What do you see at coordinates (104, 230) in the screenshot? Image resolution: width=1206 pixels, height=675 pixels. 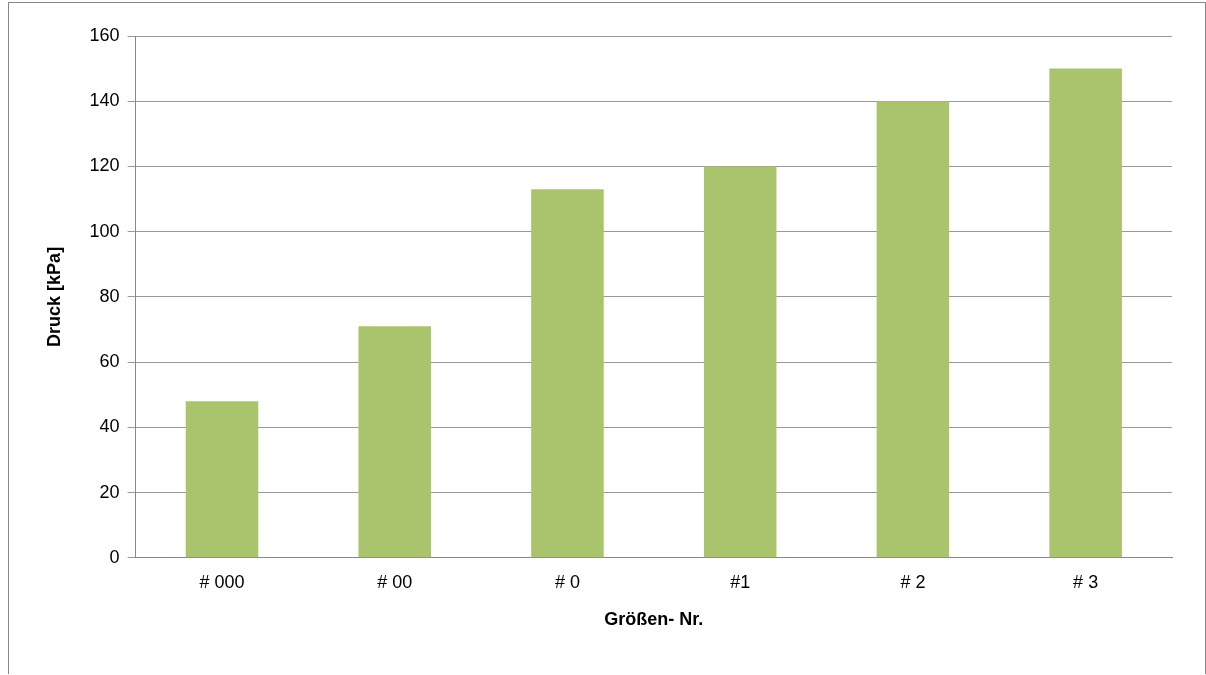 I see `y-tick-label: 100` at bounding box center [104, 230].